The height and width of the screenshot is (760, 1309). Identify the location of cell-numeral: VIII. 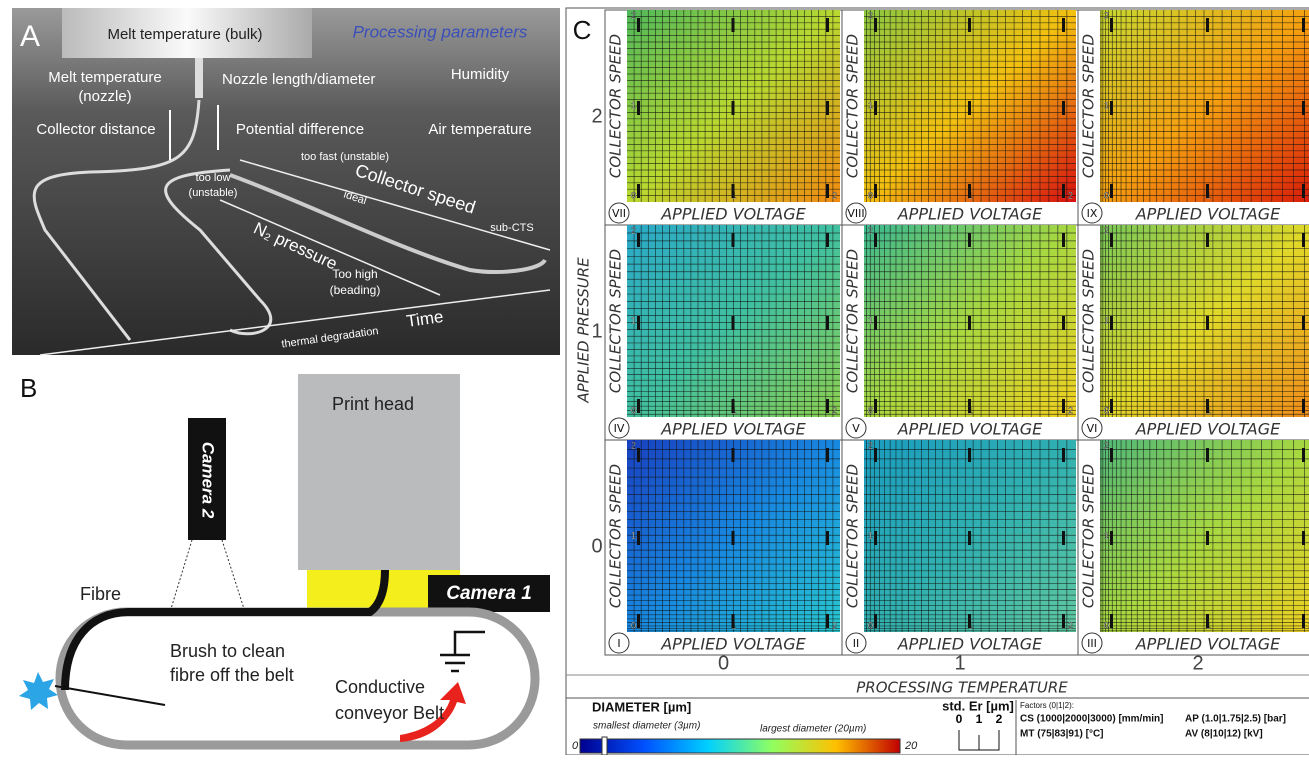
(855, 213).